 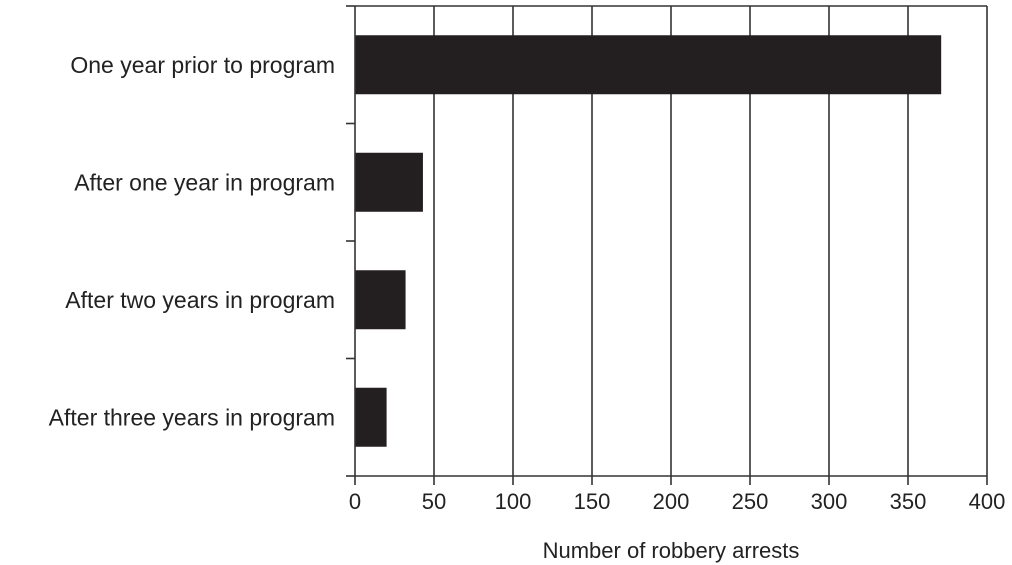 I want to click on category-label-2: After one year in program, so click(x=204, y=182).